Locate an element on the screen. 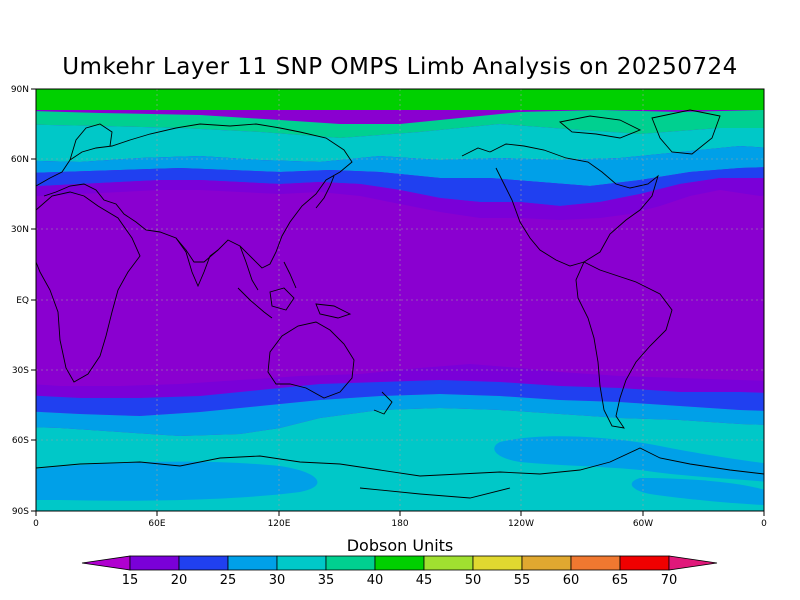 The width and height of the screenshot is (800, 600). colorbar-below-arrow is located at coordinates (106, 563).